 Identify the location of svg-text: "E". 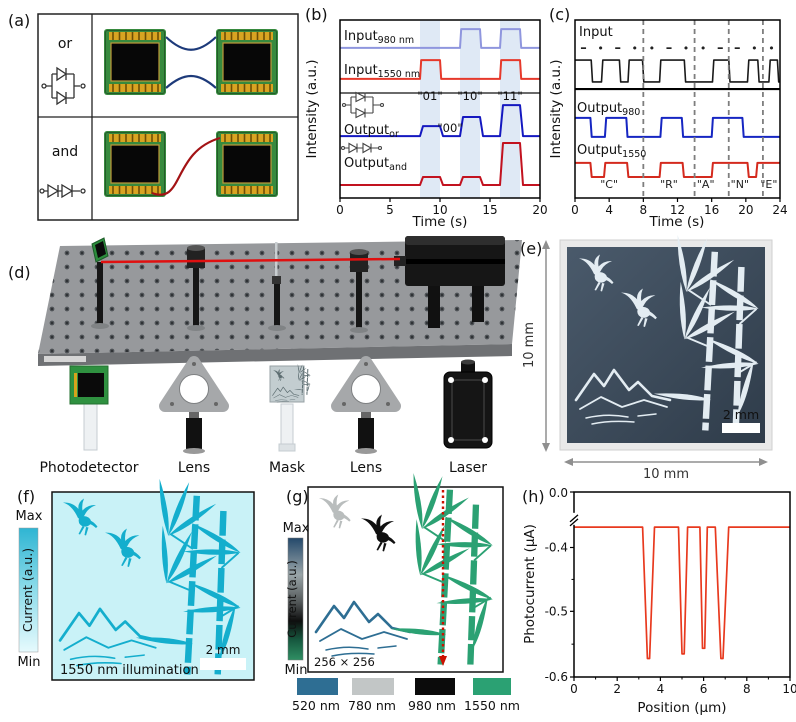
(768, 184).